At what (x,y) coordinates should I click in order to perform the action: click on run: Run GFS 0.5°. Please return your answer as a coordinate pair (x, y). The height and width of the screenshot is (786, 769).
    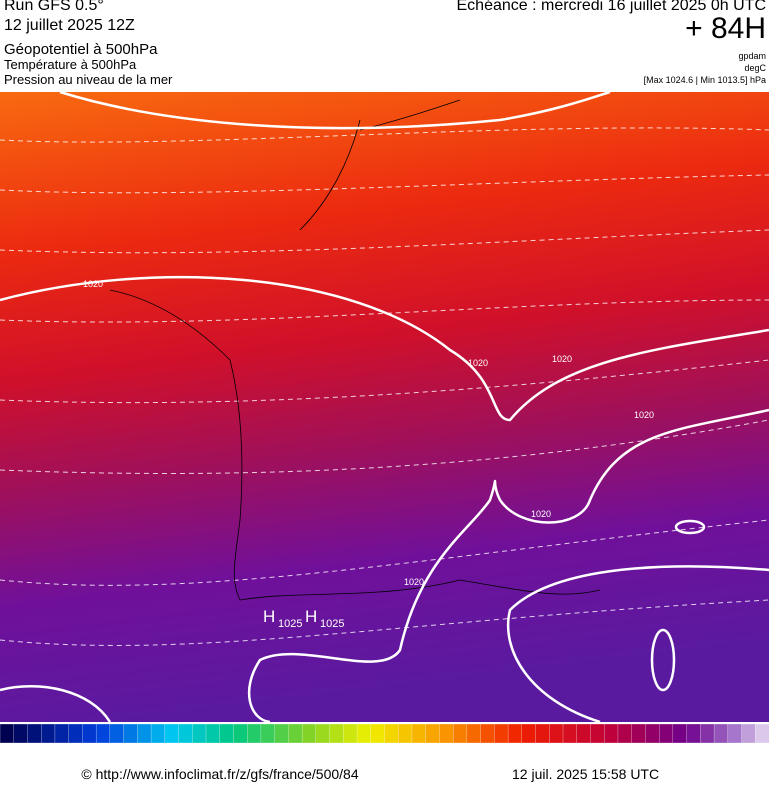
    Looking at the image, I should click on (54, 7).